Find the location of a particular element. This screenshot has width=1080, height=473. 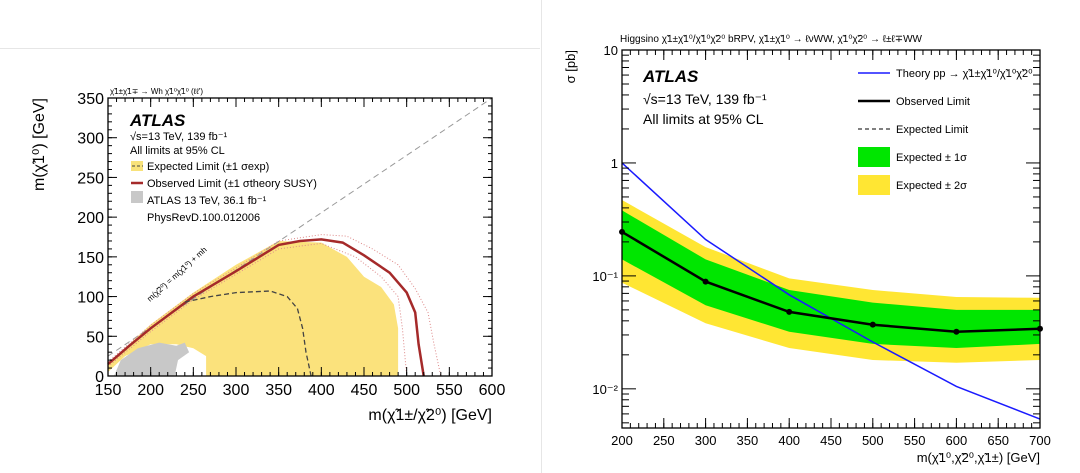

y-tick-label: 10⁻¹ is located at coordinates (605, 276).